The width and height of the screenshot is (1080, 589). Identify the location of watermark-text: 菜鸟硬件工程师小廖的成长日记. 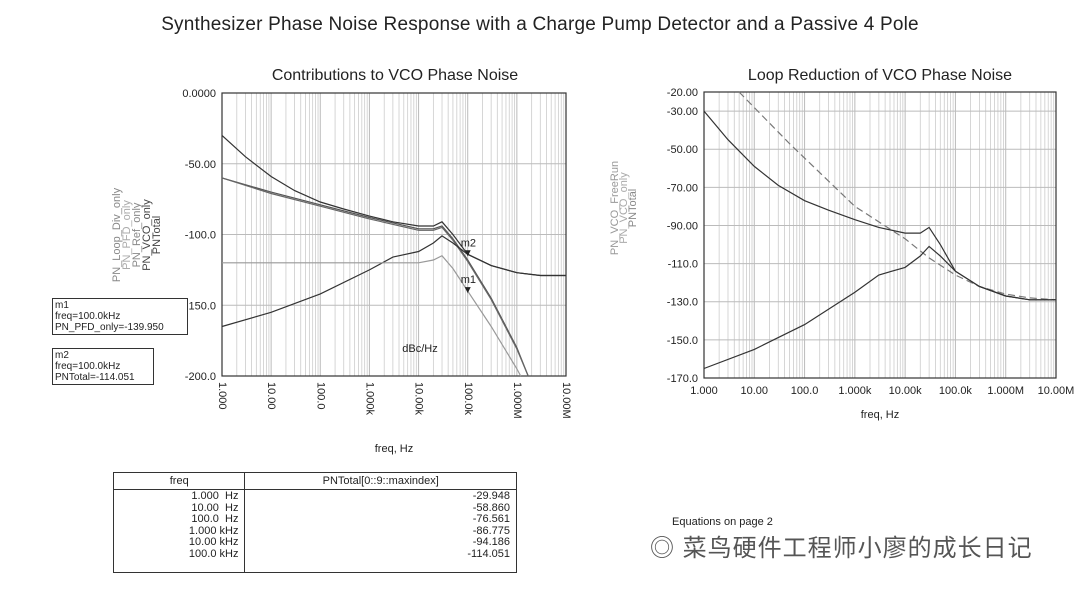
(857, 548).